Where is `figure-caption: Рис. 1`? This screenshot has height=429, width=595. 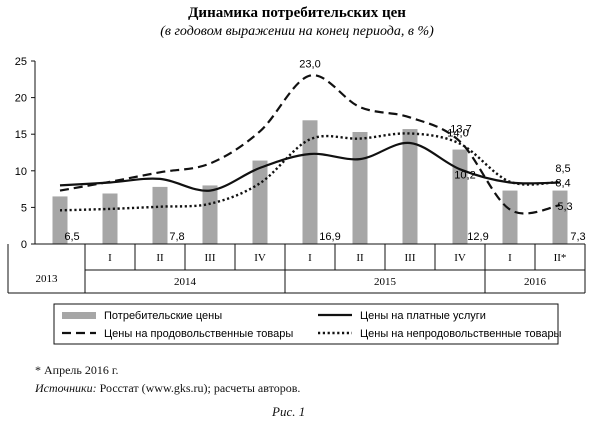
figure-caption: Рис. 1 is located at coordinates (289, 411).